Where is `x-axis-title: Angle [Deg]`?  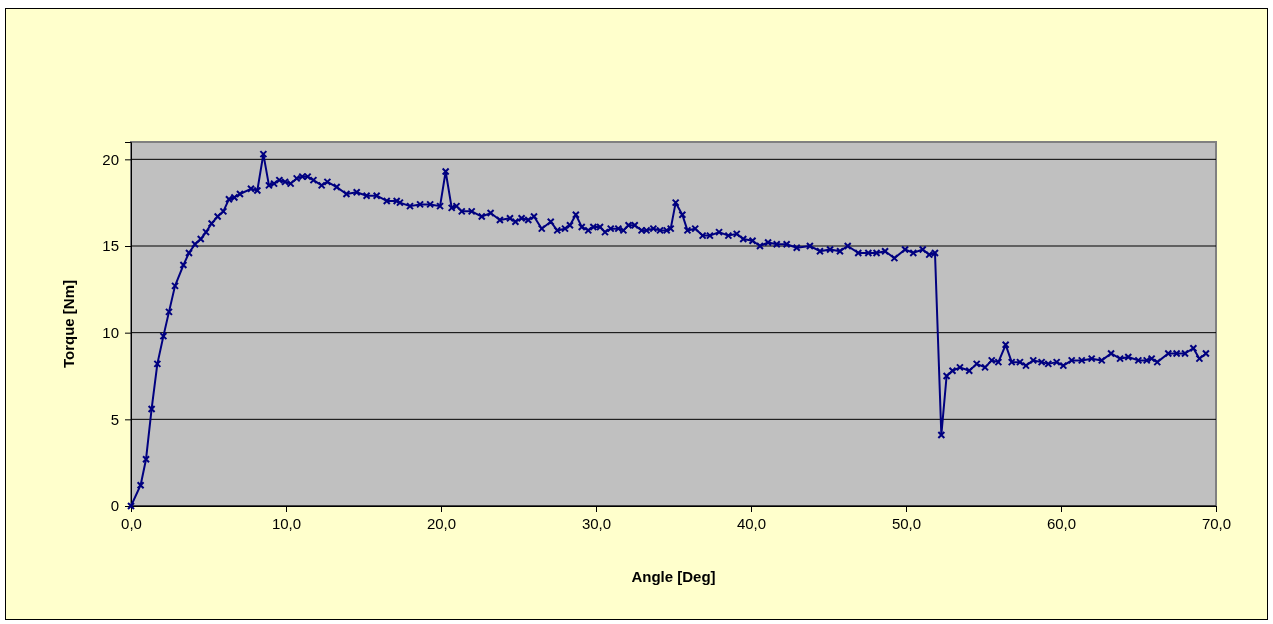 x-axis-title: Angle [Deg] is located at coordinates (673, 576).